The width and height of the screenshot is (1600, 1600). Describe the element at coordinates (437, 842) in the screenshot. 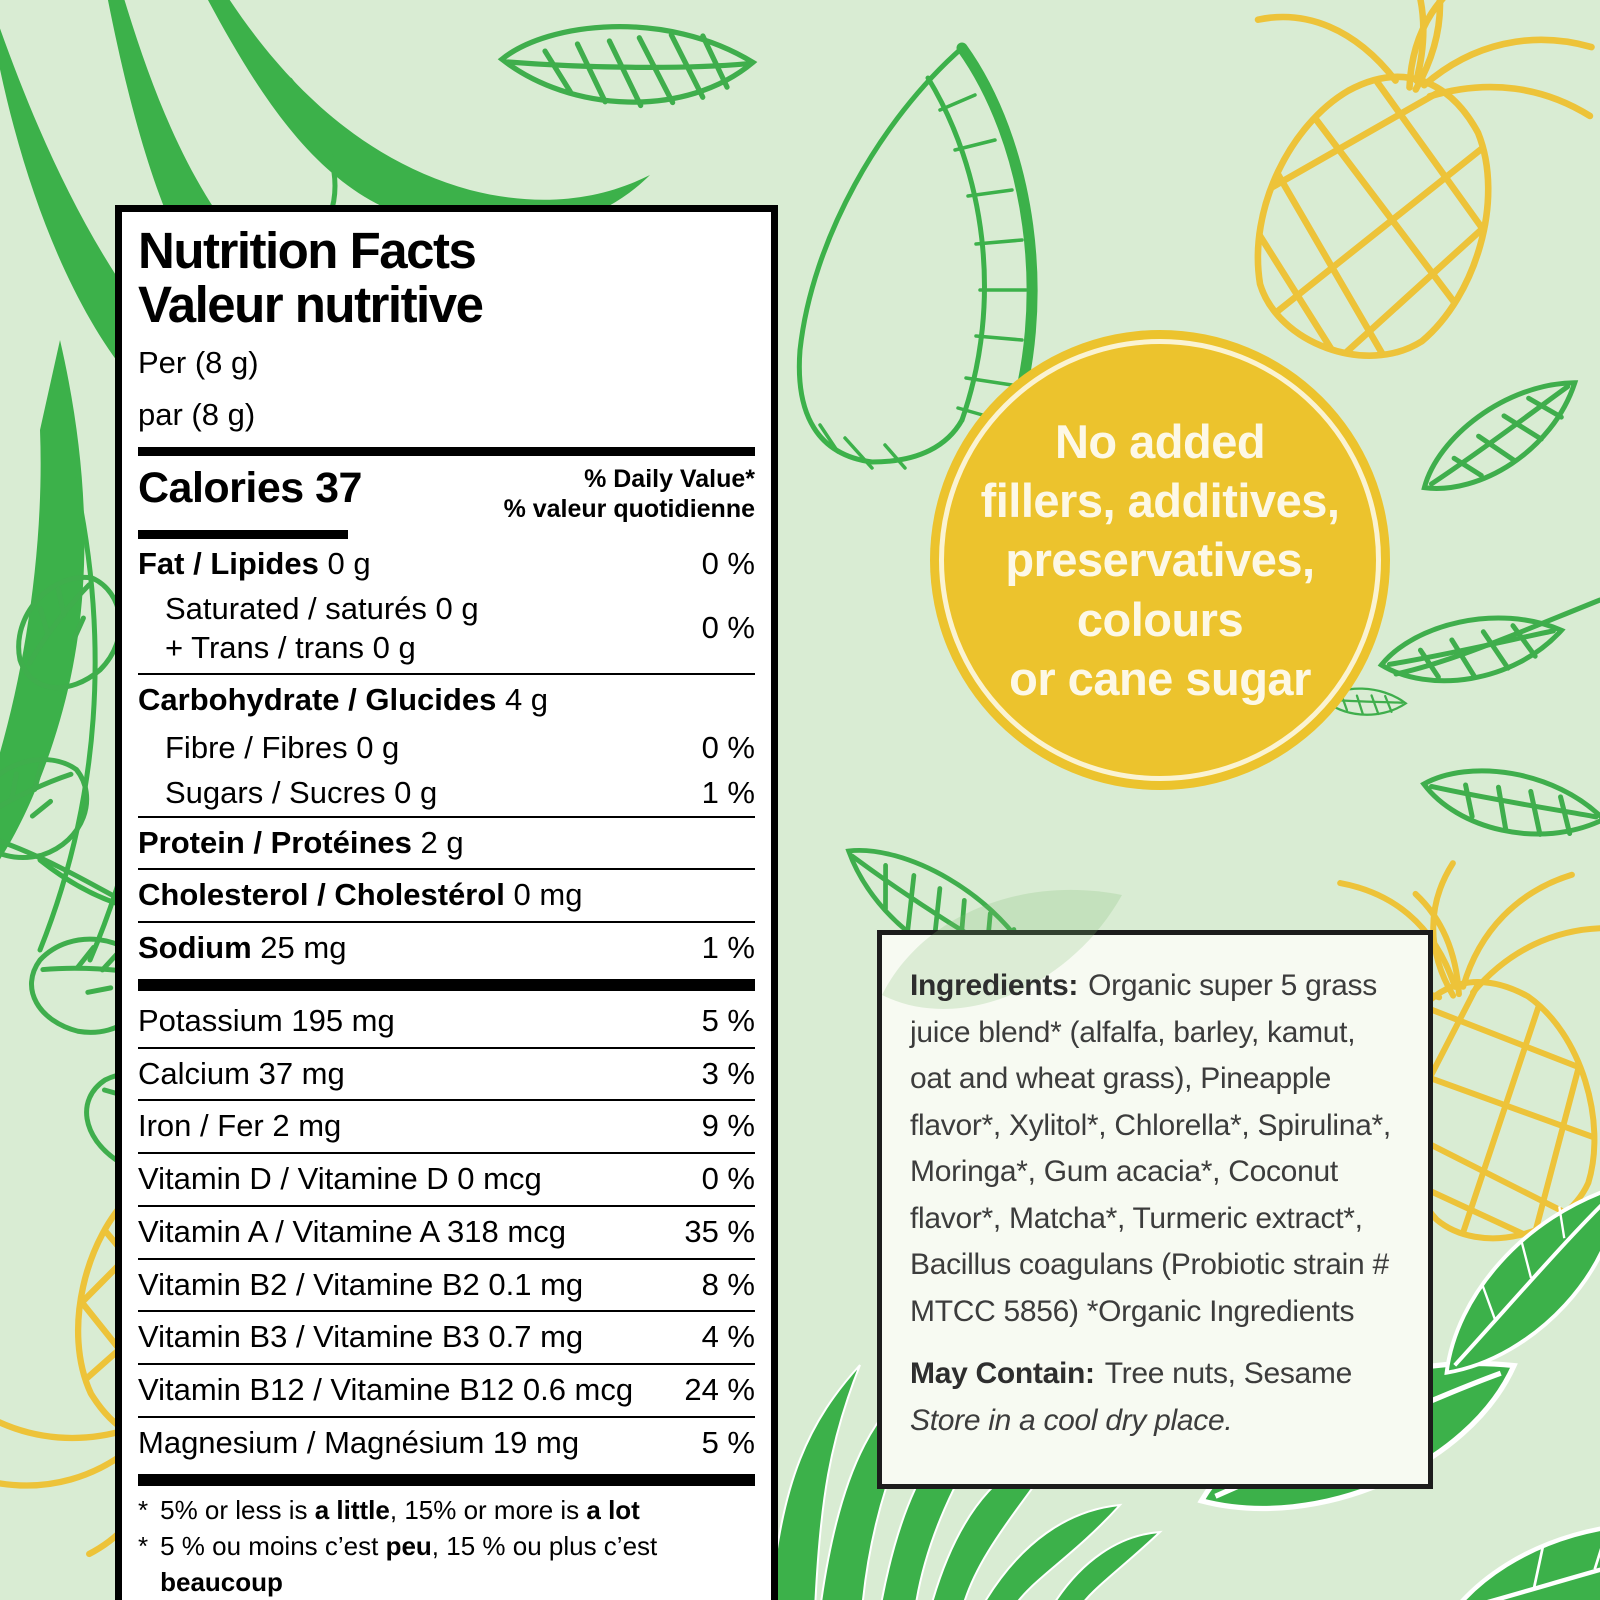

I see `protein-amount: 2 g` at that location.